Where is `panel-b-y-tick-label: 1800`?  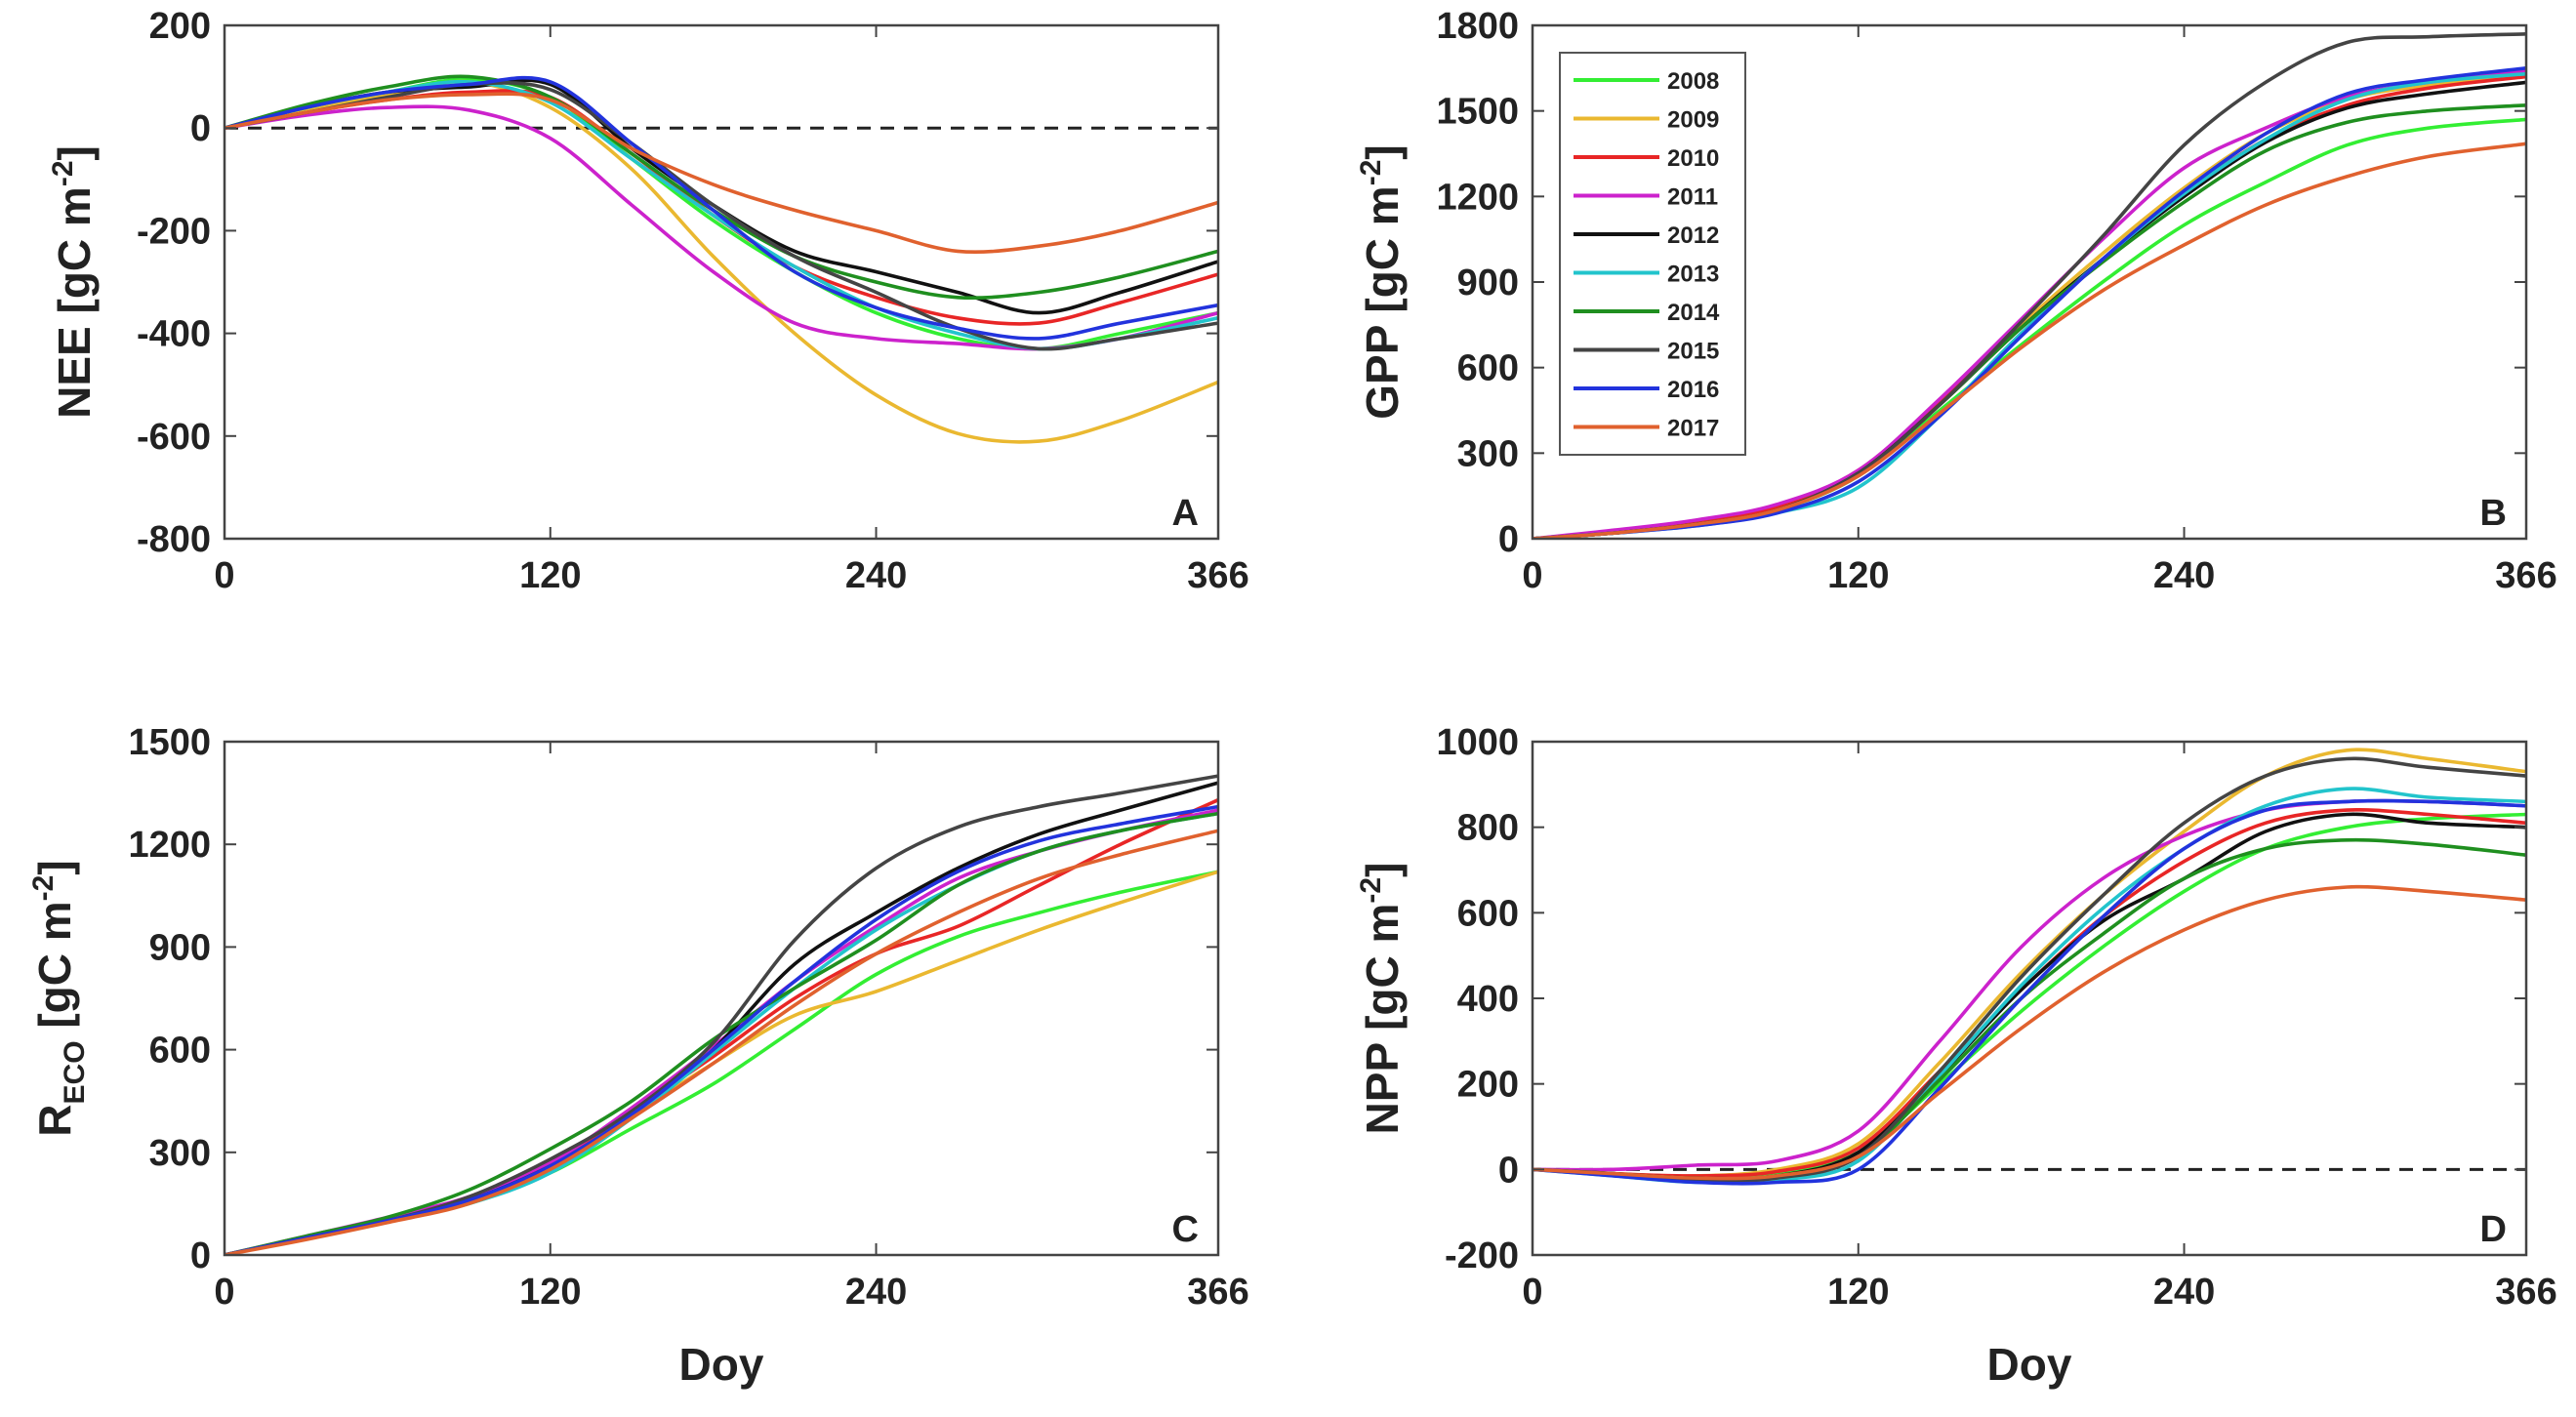 panel-b-y-tick-label: 1800 is located at coordinates (1477, 26).